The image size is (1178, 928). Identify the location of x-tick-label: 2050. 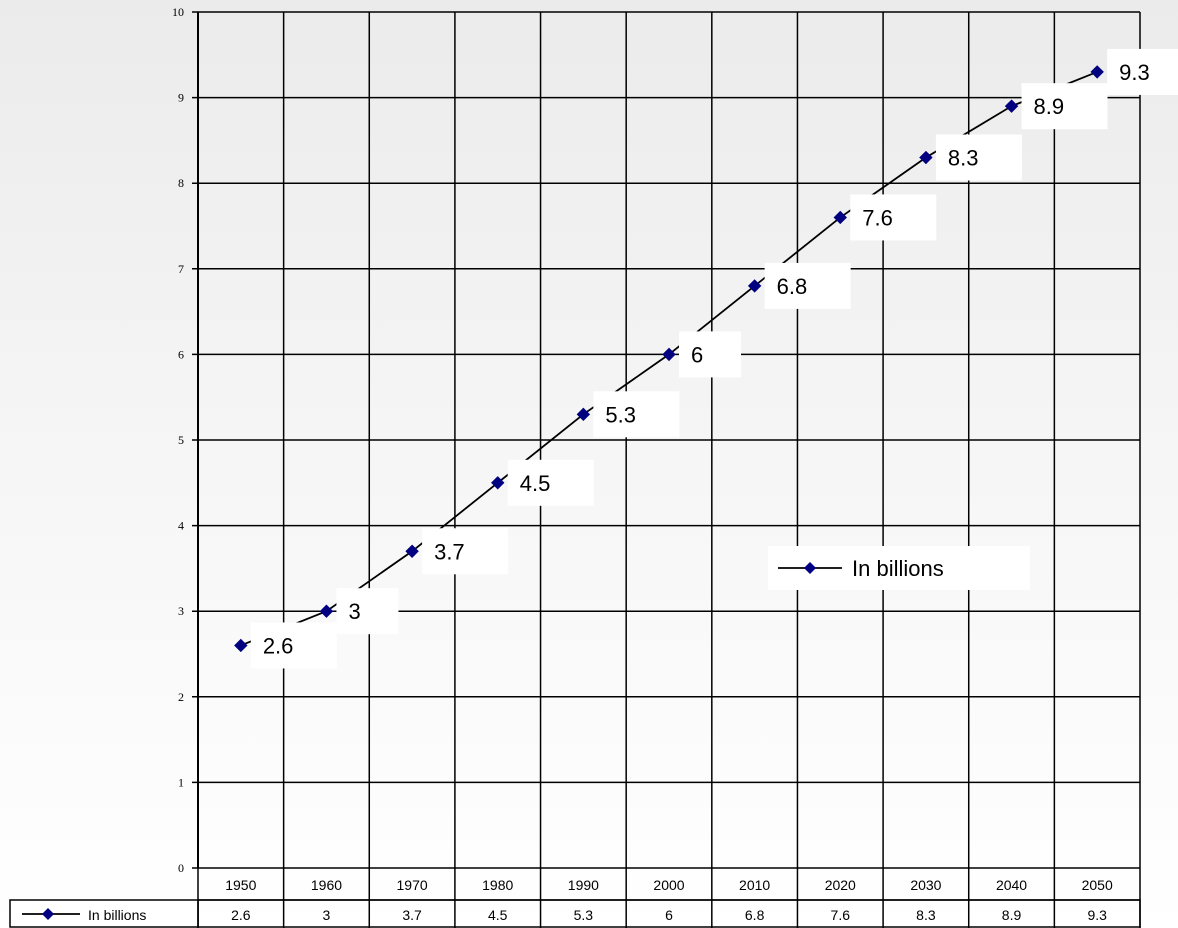
(1097, 885).